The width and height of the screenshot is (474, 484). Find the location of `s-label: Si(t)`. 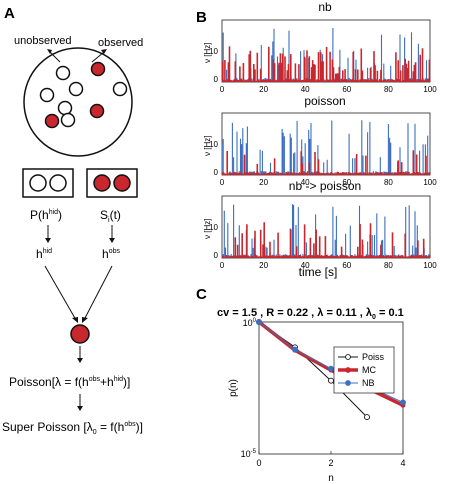

s-label: Si(t) is located at coordinates (110, 216).